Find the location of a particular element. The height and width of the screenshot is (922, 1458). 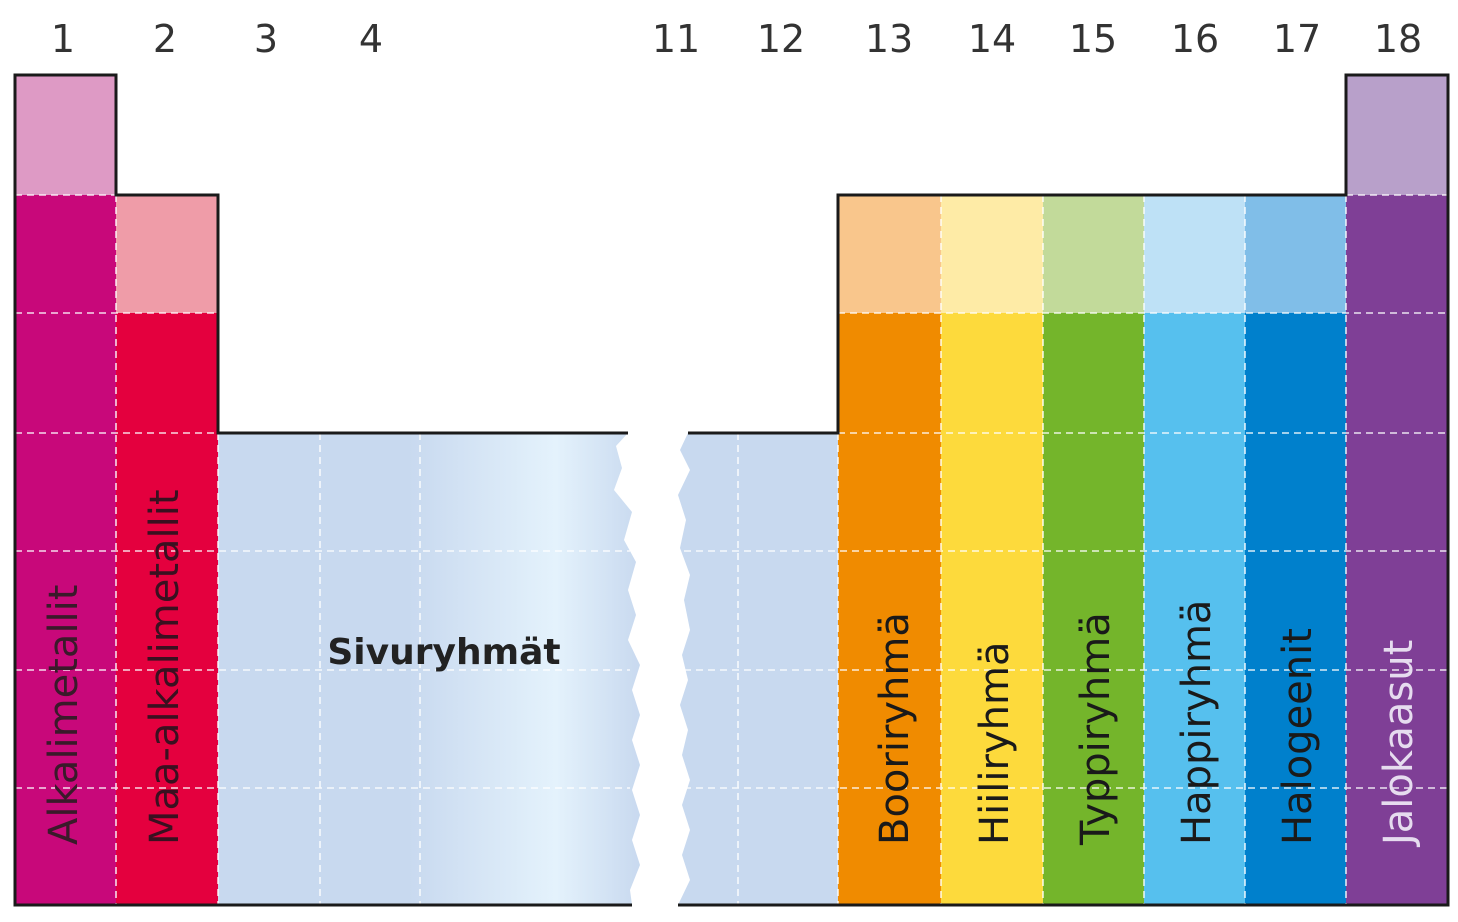

label-oxygen-group: Happiryhmä is located at coordinates (1197, 722).